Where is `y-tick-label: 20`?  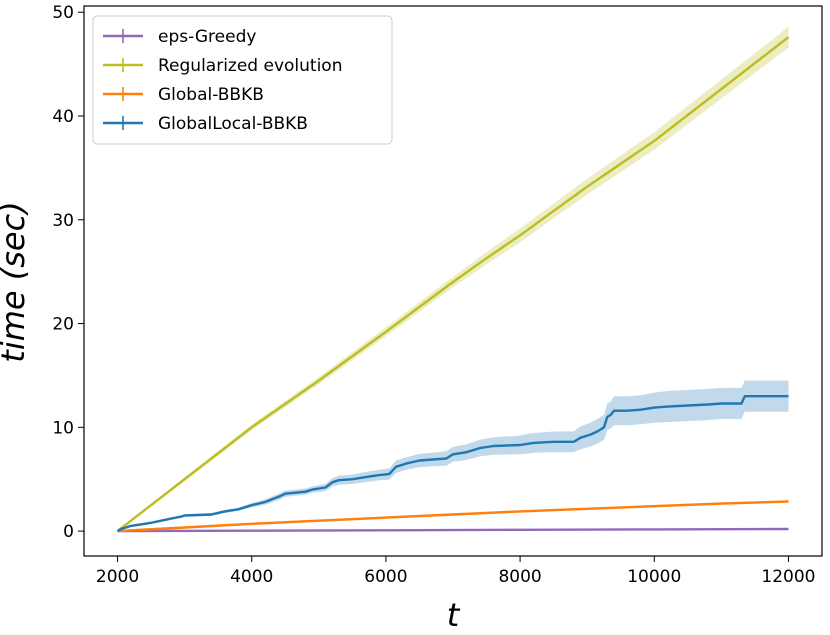 y-tick-label: 20 is located at coordinates (63, 325).